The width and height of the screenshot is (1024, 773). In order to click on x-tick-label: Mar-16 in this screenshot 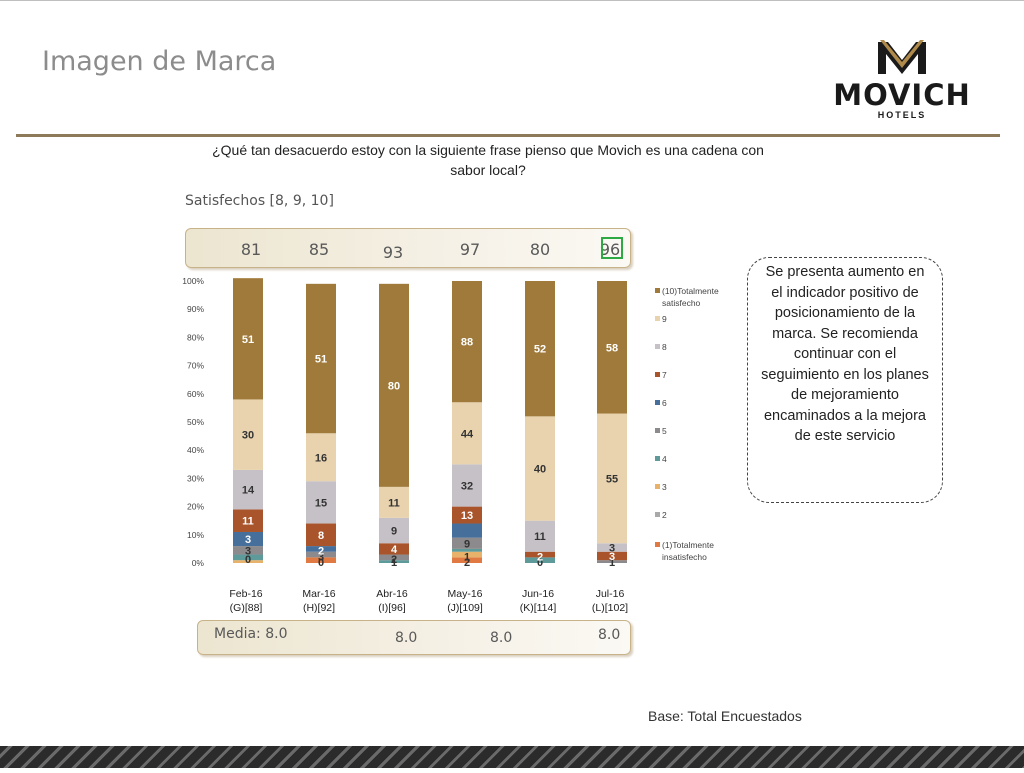, I will do `click(318, 594)`.